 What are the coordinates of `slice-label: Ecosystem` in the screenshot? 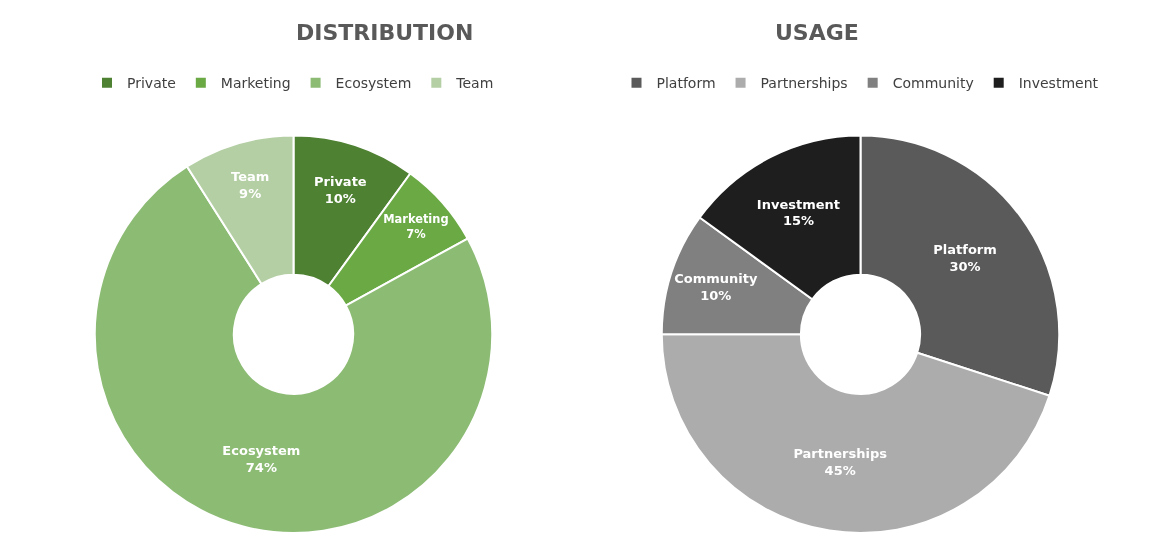 It's located at (261, 451).